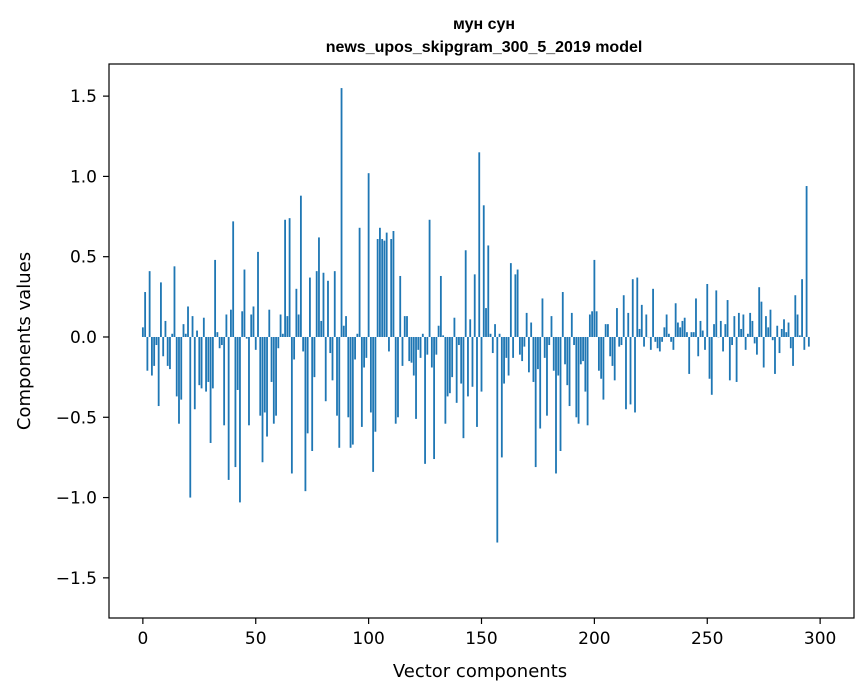 This screenshot has width=867, height=696. I want to click on x-tick-label: 200, so click(594, 639).